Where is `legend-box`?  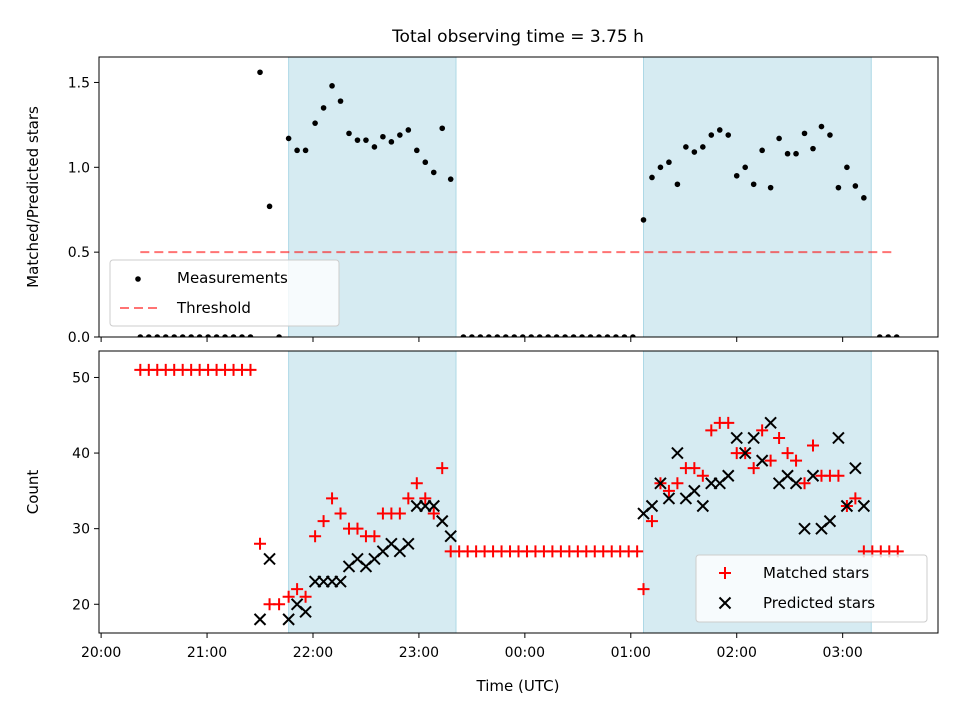
legend-box is located at coordinates (224, 293).